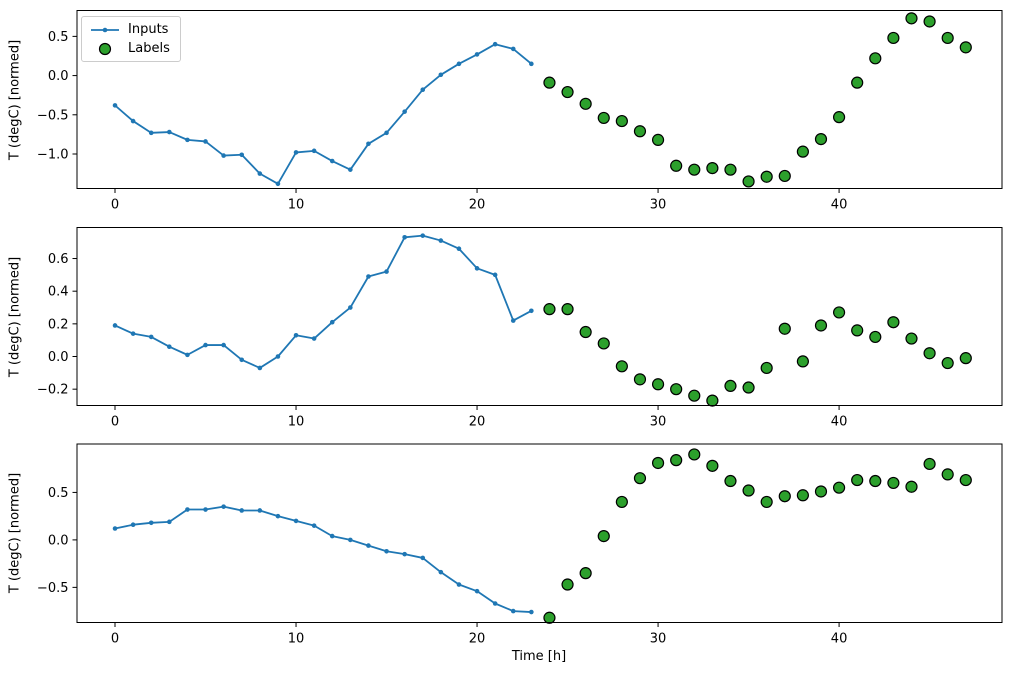 The height and width of the screenshot is (679, 1012). Describe the element at coordinates (58, 493) in the screenshot. I see `y-tick-label: 0.5` at that location.